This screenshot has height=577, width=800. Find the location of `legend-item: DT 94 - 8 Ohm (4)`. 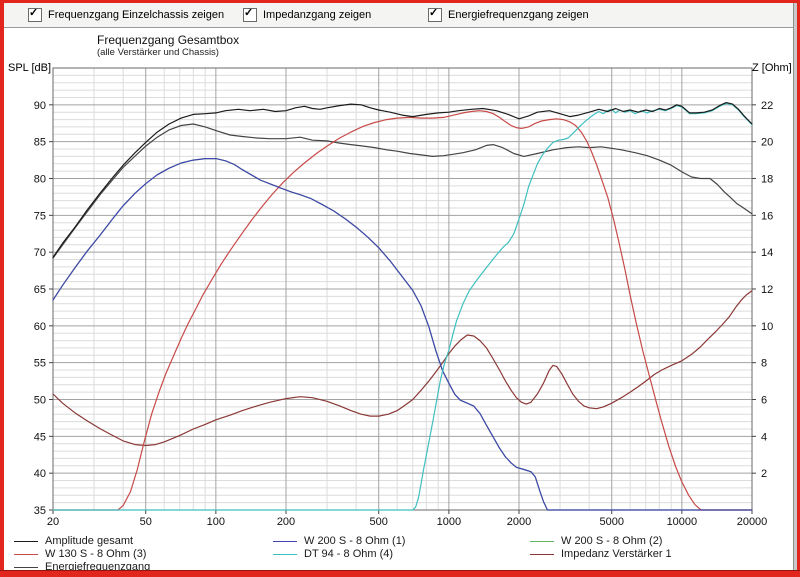

legend-item: DT 94 - 8 Ohm (4) is located at coordinates (333, 554).